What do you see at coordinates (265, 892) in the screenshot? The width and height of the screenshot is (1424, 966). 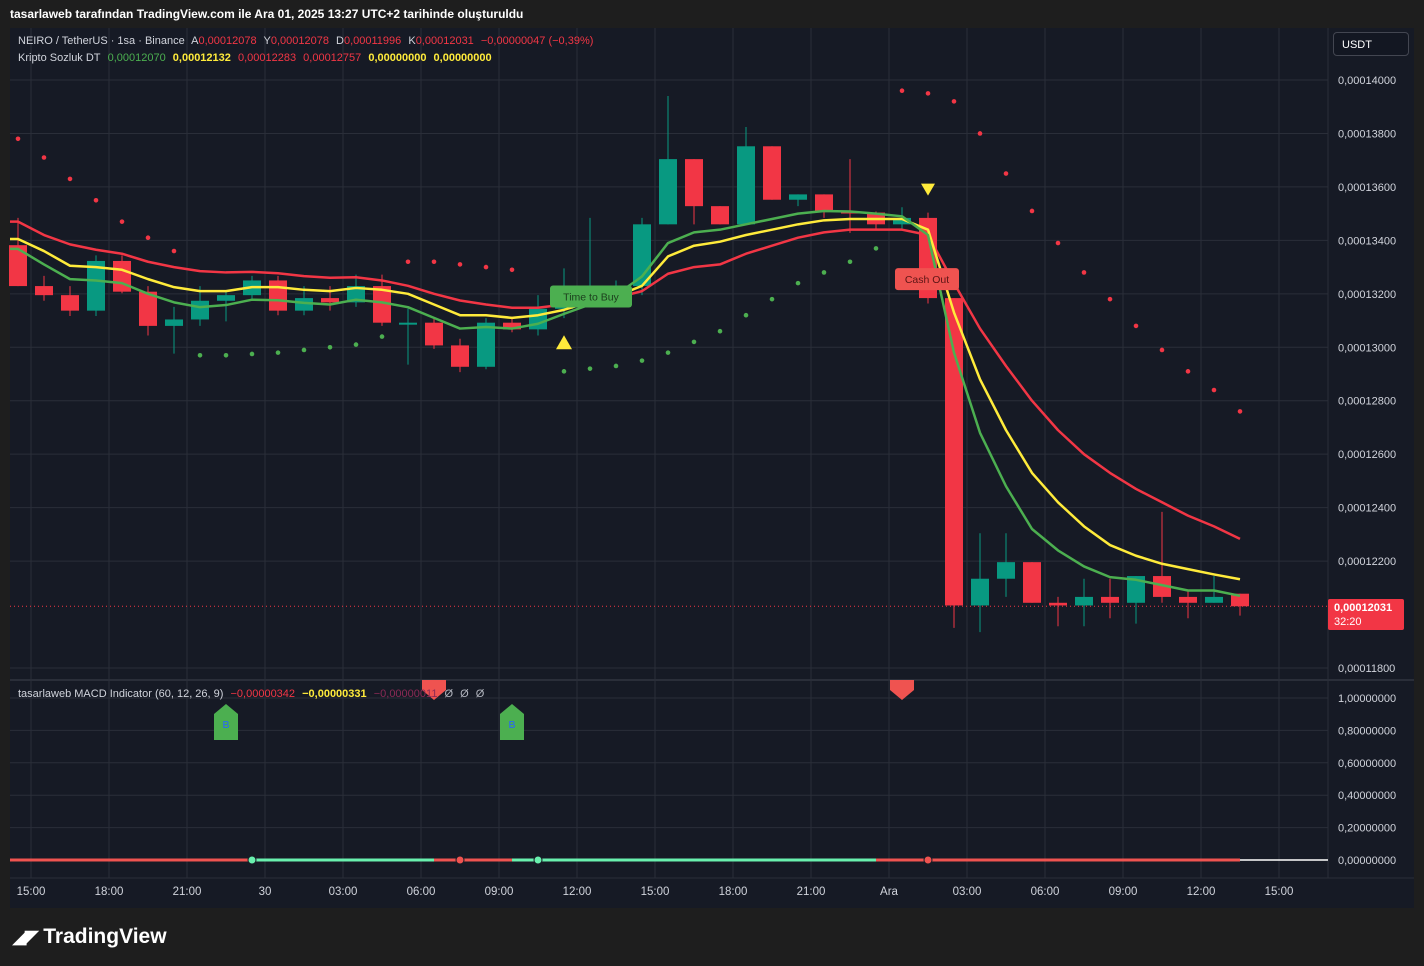 I see `time-tick-label: 30` at bounding box center [265, 892].